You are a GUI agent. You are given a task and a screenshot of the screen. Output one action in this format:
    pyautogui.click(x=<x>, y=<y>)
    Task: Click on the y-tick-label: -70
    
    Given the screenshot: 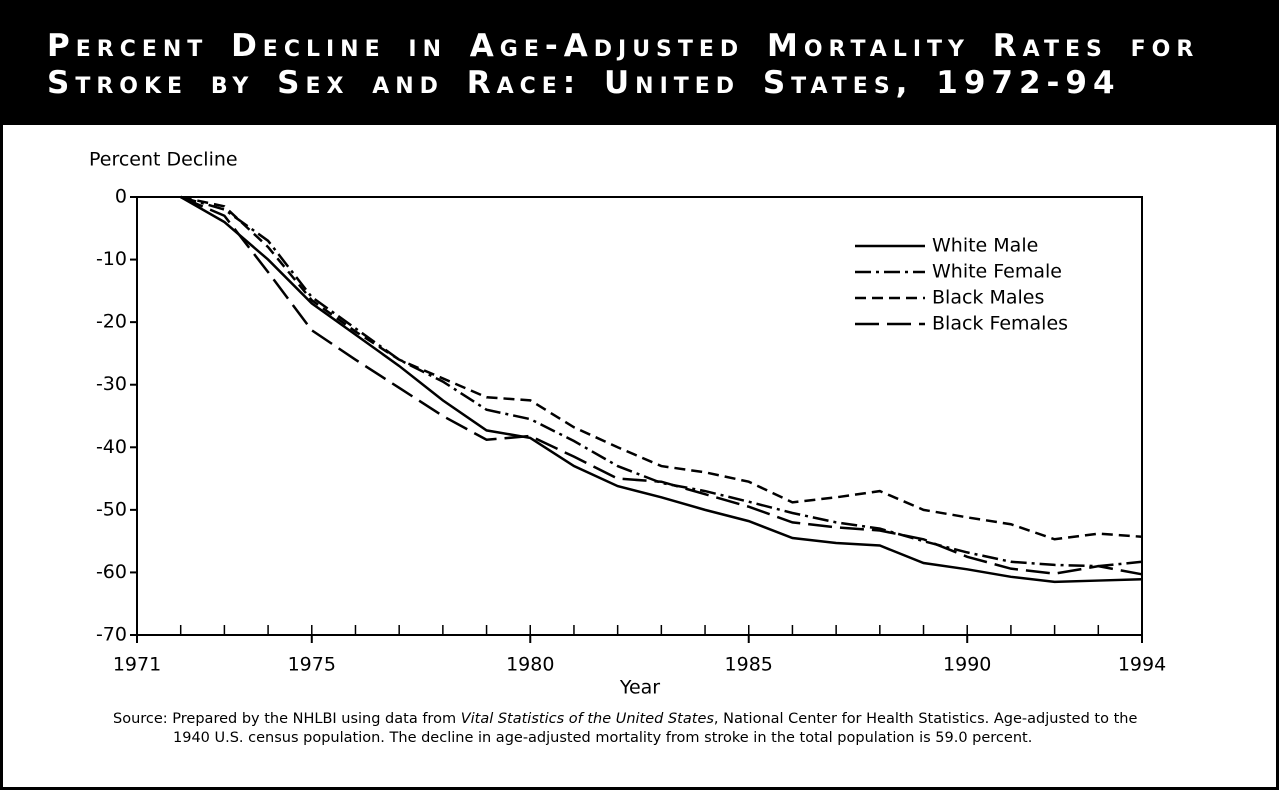 What is the action you would take?
    pyautogui.click(x=111, y=635)
    